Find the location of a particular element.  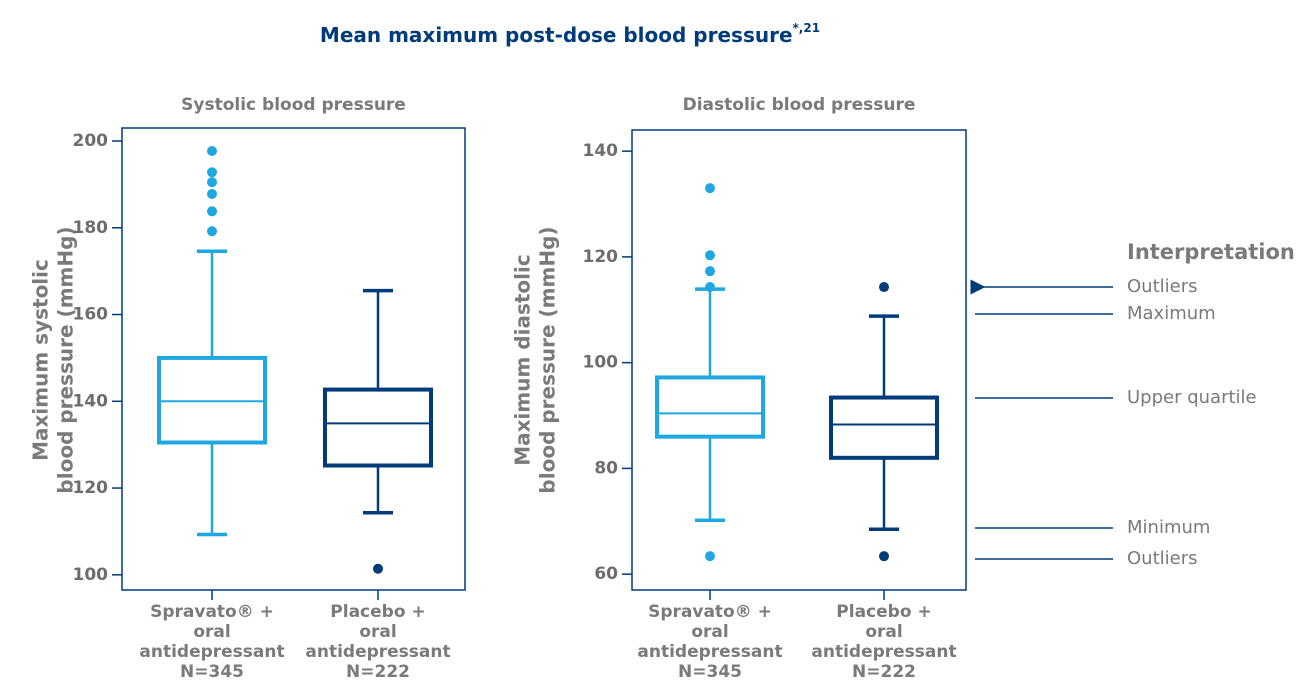

interpretation-label: Maximum is located at coordinates (1171, 313).